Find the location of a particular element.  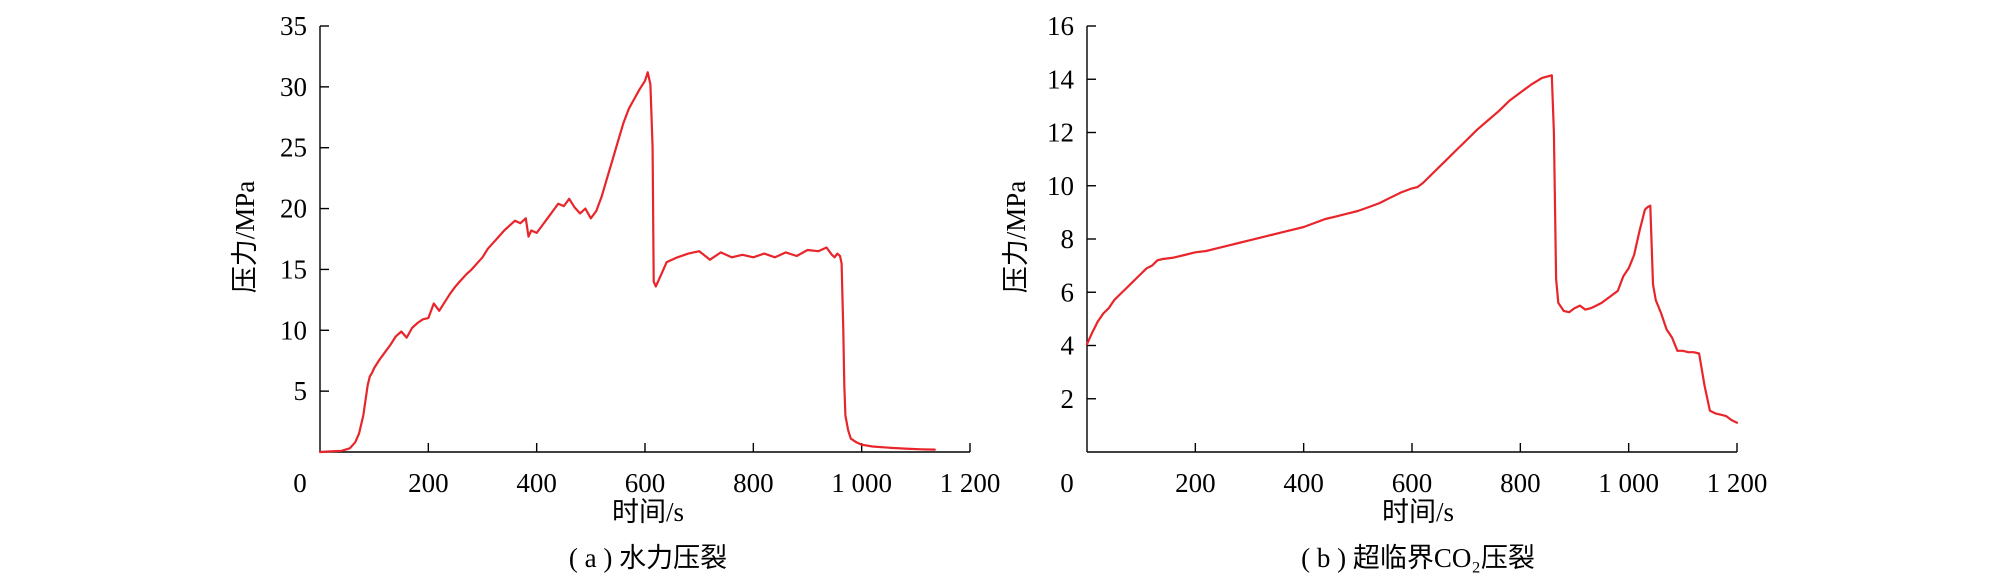

panel-a-x-tick-label: 800 is located at coordinates (753, 483).